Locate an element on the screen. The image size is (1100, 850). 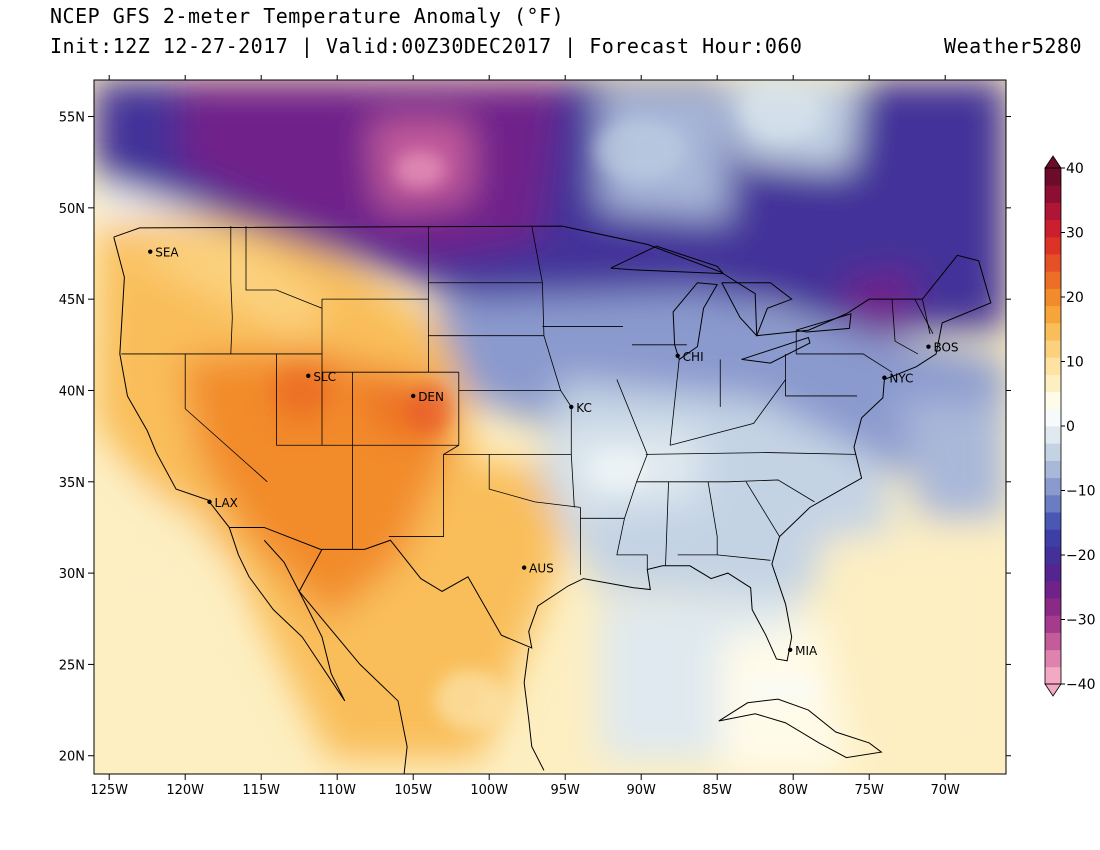
lat-tick-label: 40N is located at coordinates (72, 391).